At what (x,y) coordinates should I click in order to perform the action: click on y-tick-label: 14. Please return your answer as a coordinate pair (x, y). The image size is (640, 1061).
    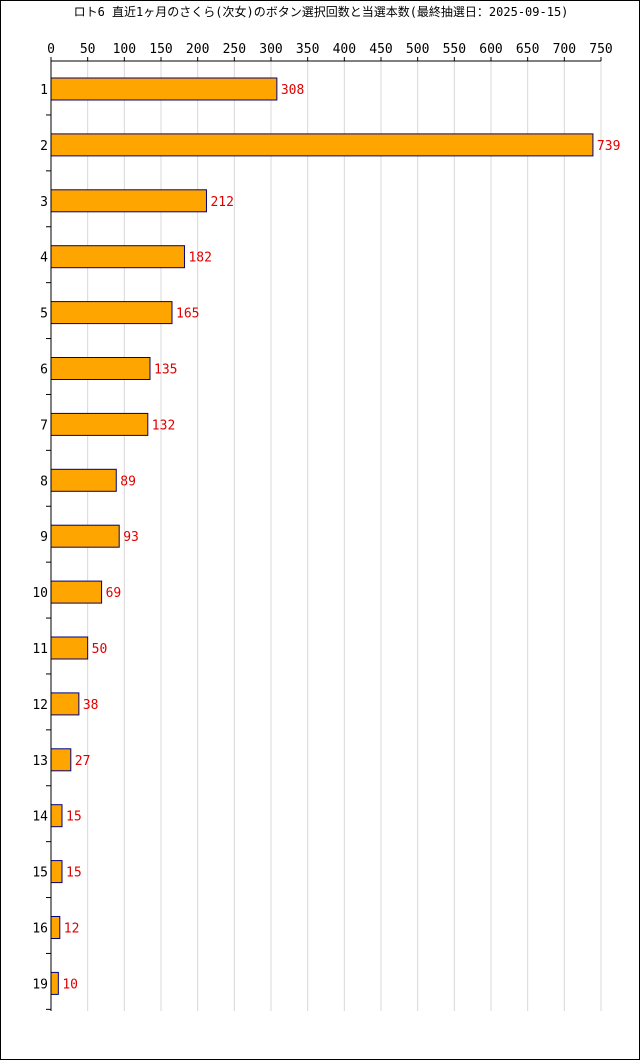
    Looking at the image, I should click on (40, 817).